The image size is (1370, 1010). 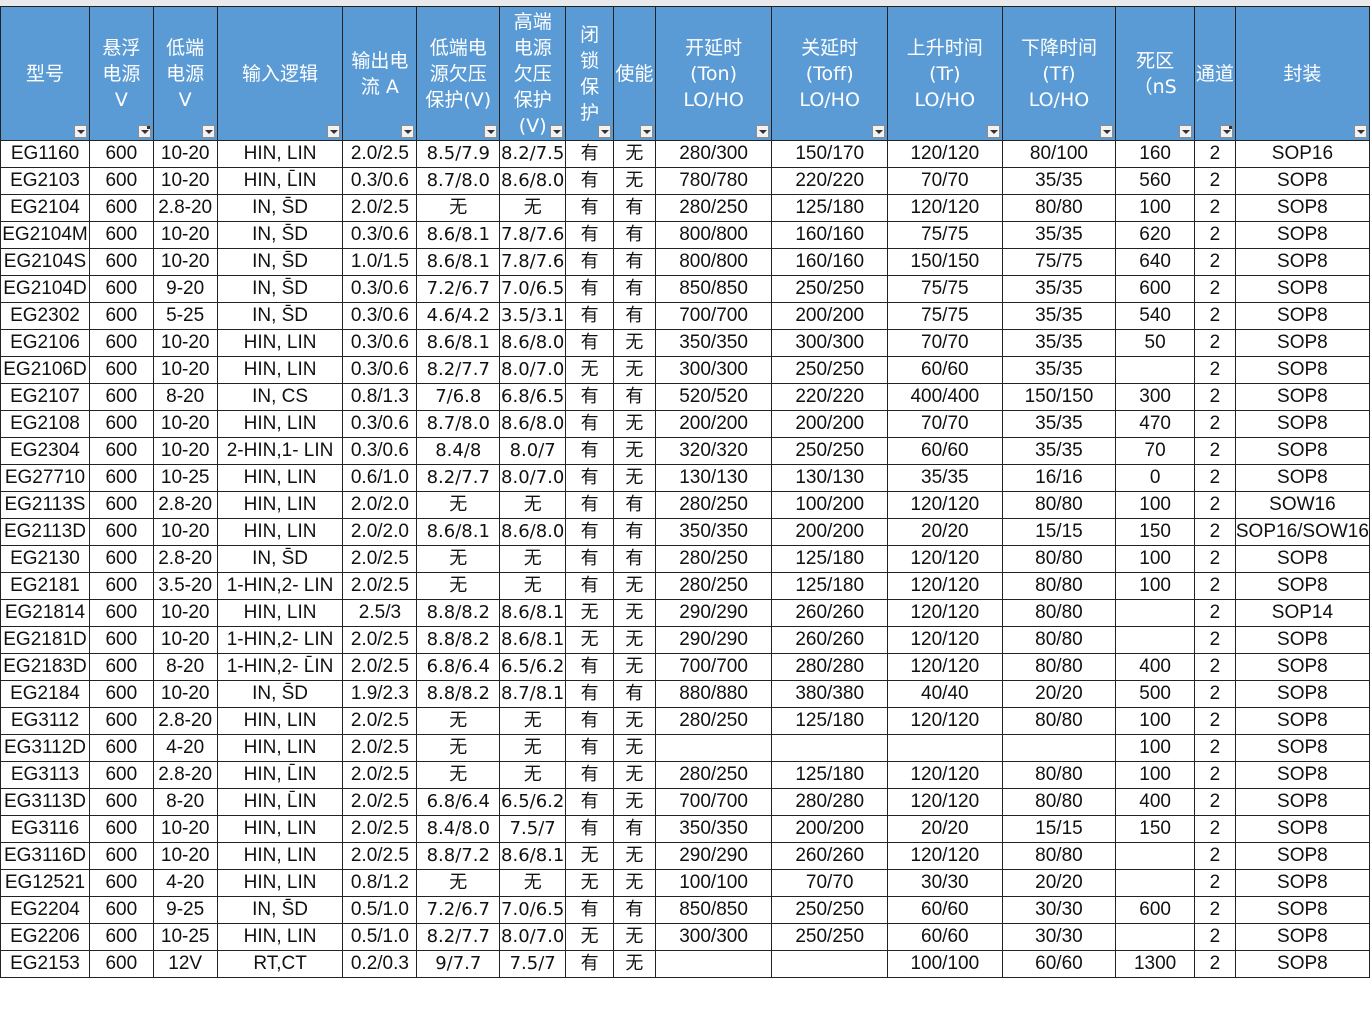 I want to click on table-cell: EG2130, so click(x=45, y=559).